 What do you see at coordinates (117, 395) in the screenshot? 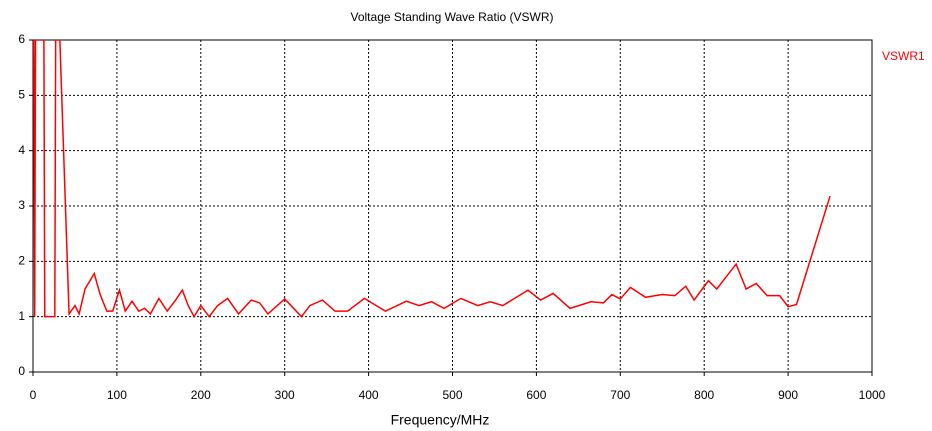
I see `x-tick-label: 100` at bounding box center [117, 395].